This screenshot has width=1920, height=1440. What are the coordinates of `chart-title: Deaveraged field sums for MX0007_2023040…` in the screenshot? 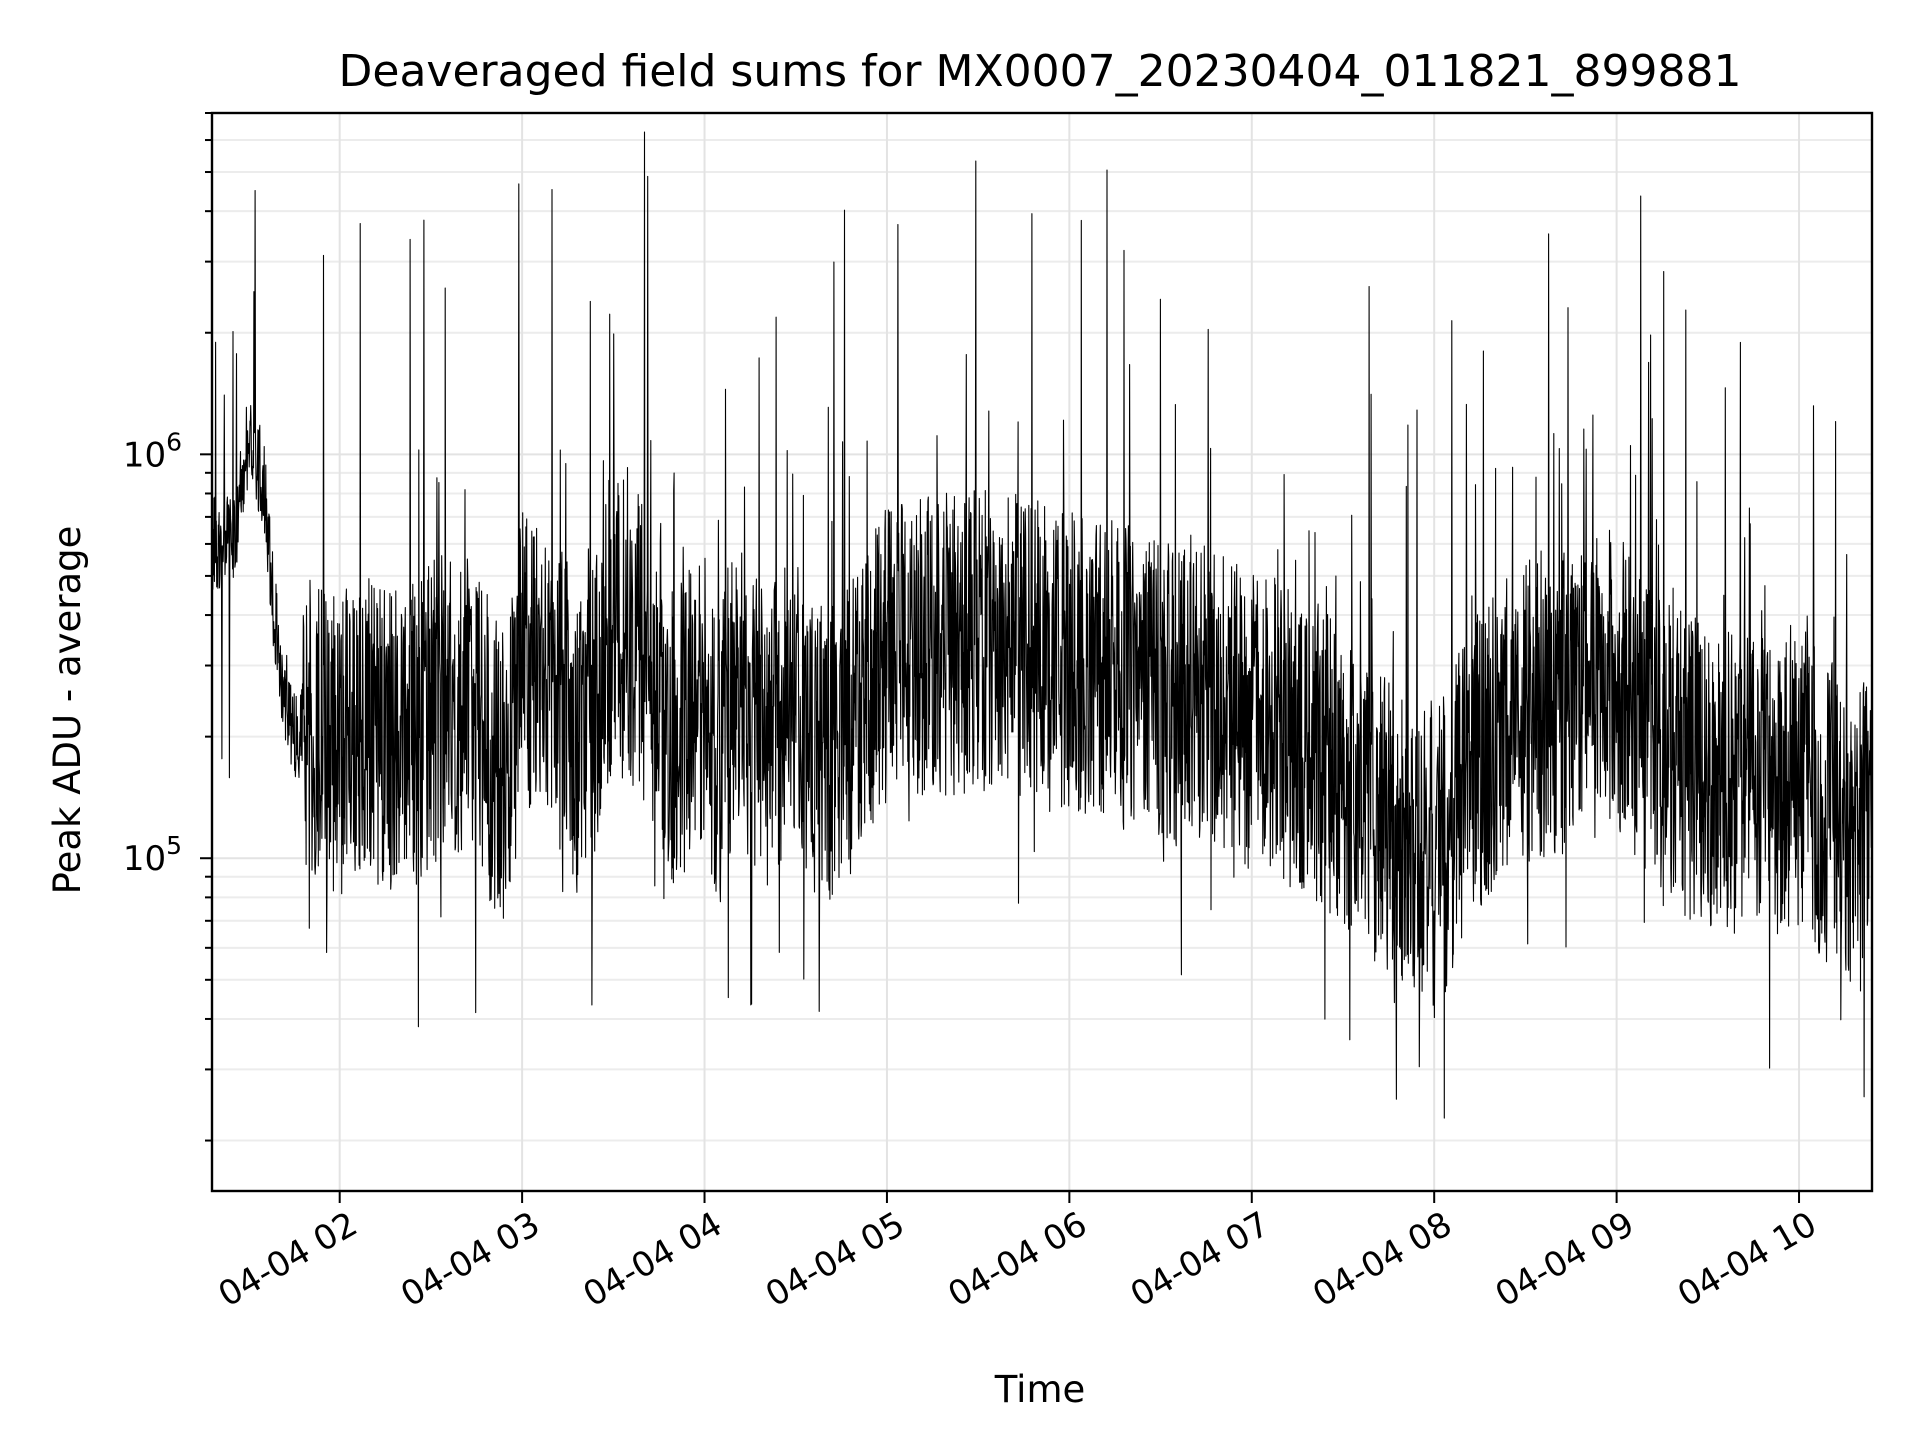 It's located at (1040, 71).